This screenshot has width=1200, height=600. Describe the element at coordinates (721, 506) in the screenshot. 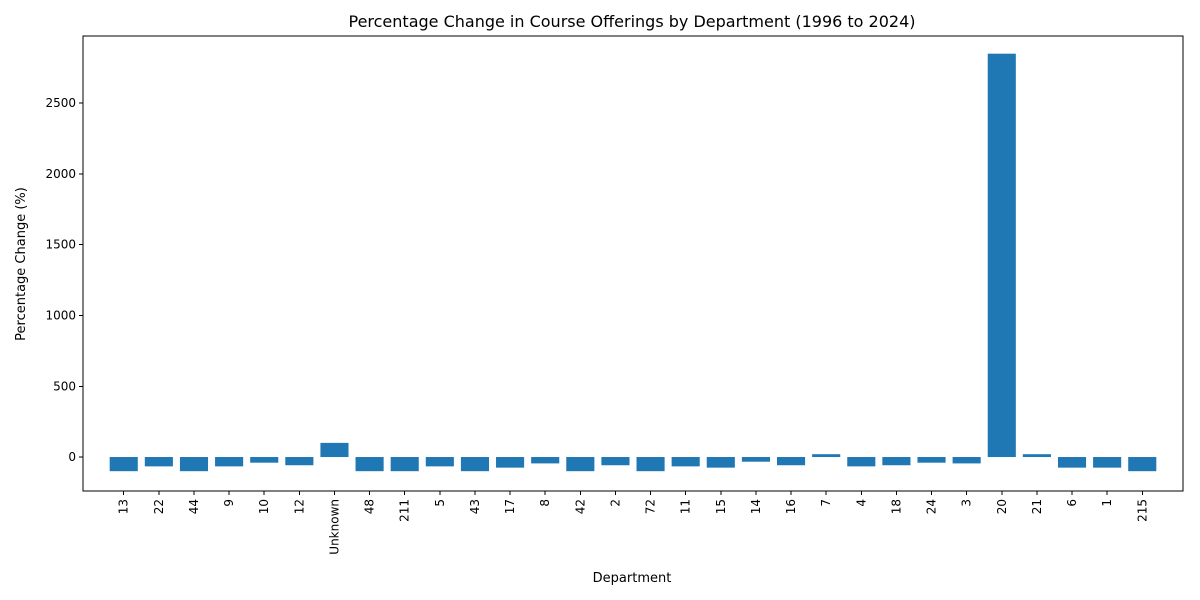

I see `x-tick-label: 15` at that location.